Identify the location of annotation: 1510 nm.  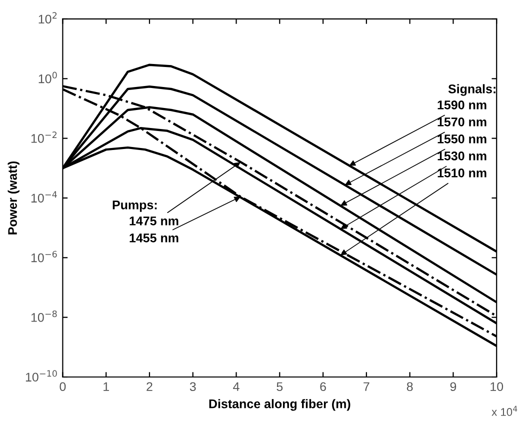
(462, 173).